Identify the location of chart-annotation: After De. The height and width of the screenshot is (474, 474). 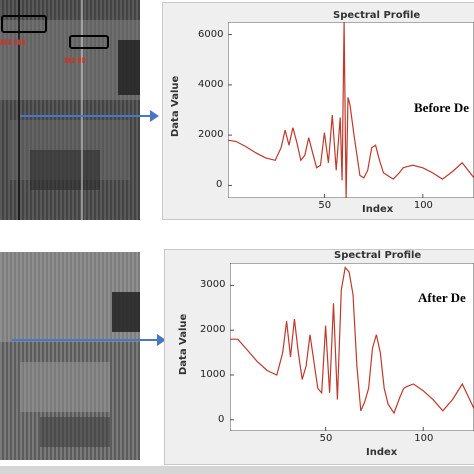
(442, 297).